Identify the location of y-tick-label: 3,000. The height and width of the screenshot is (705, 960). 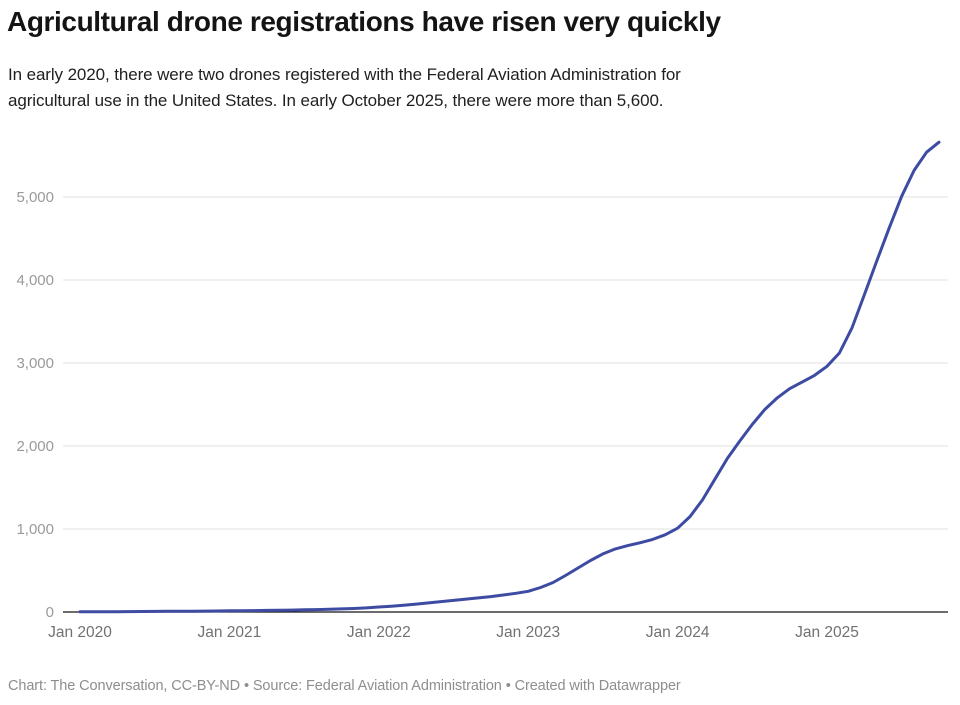
(35, 363).